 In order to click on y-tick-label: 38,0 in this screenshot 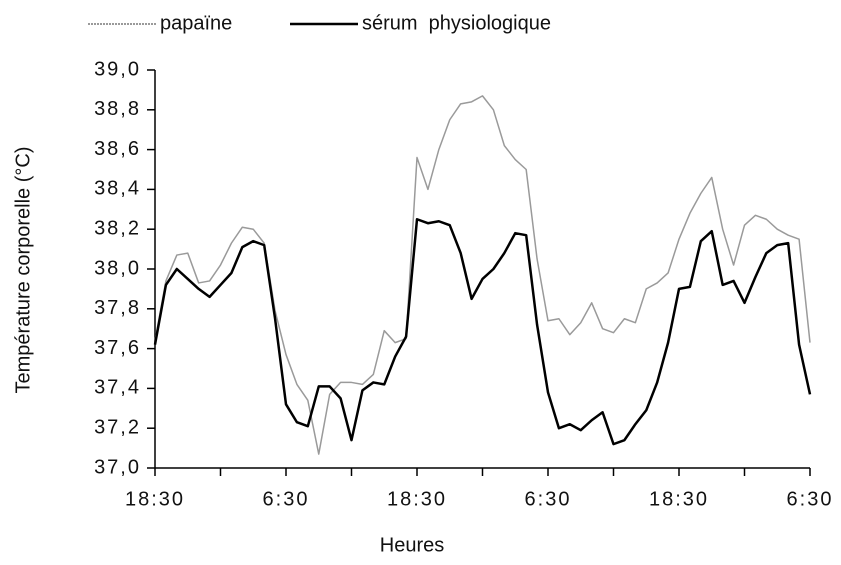, I will do `click(117, 268)`.